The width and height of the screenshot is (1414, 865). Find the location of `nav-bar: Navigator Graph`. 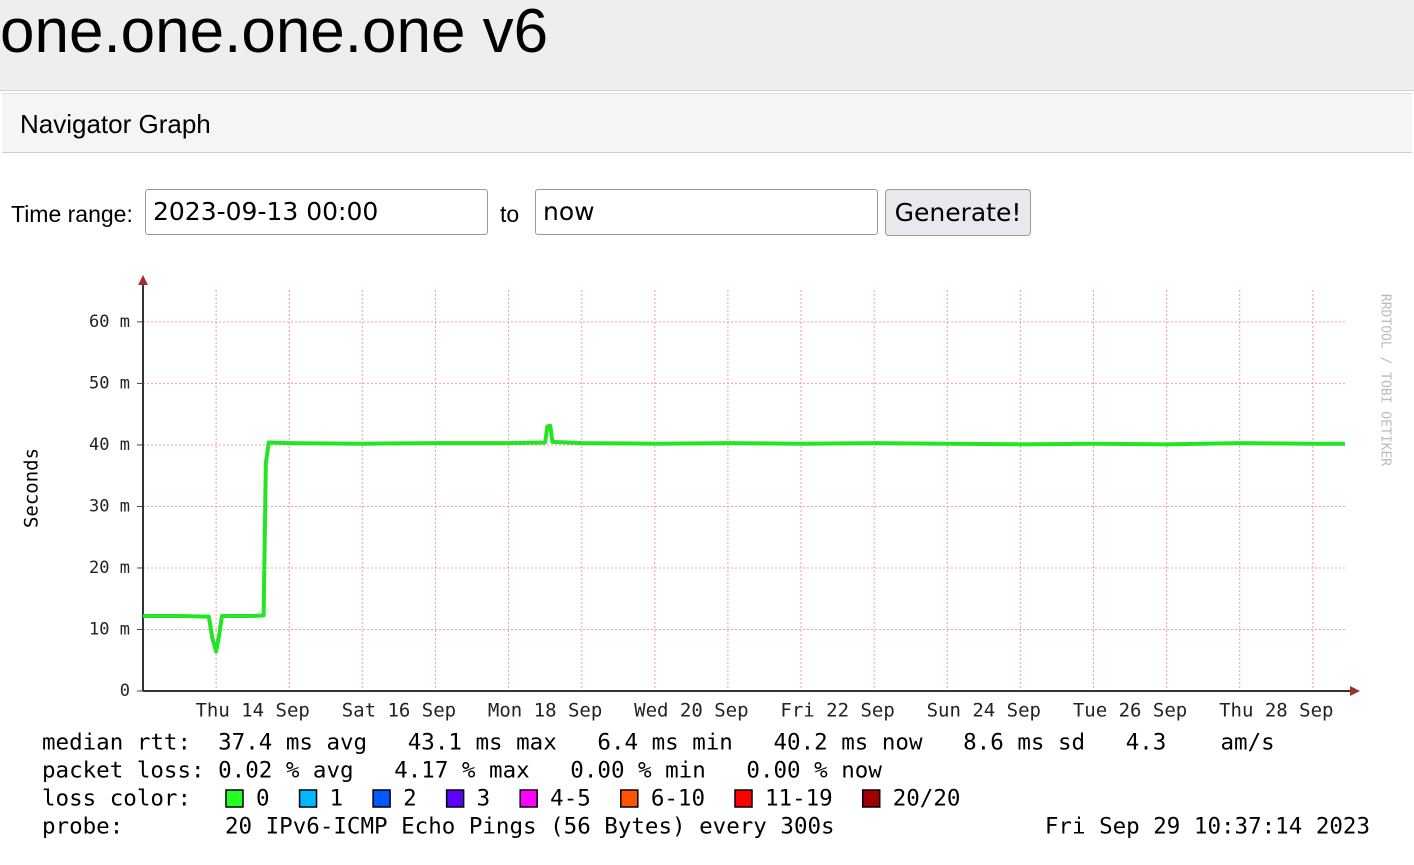

nav-bar: Navigator Graph is located at coordinates (707, 123).